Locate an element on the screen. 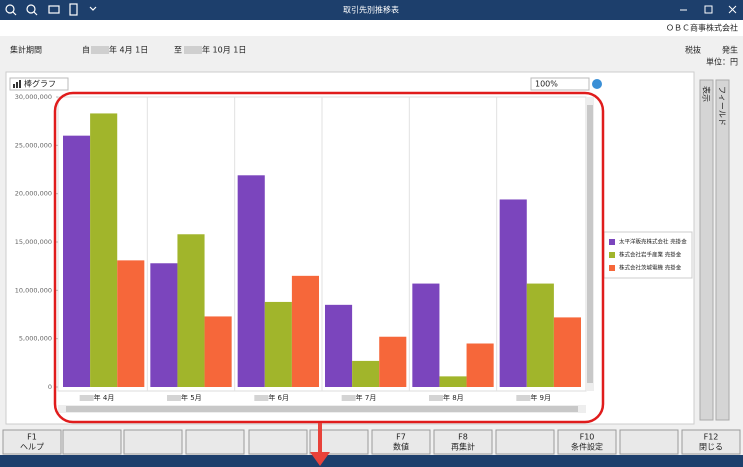 The height and width of the screenshot is (467, 743). arrow-annotation is located at coordinates (320, 444).